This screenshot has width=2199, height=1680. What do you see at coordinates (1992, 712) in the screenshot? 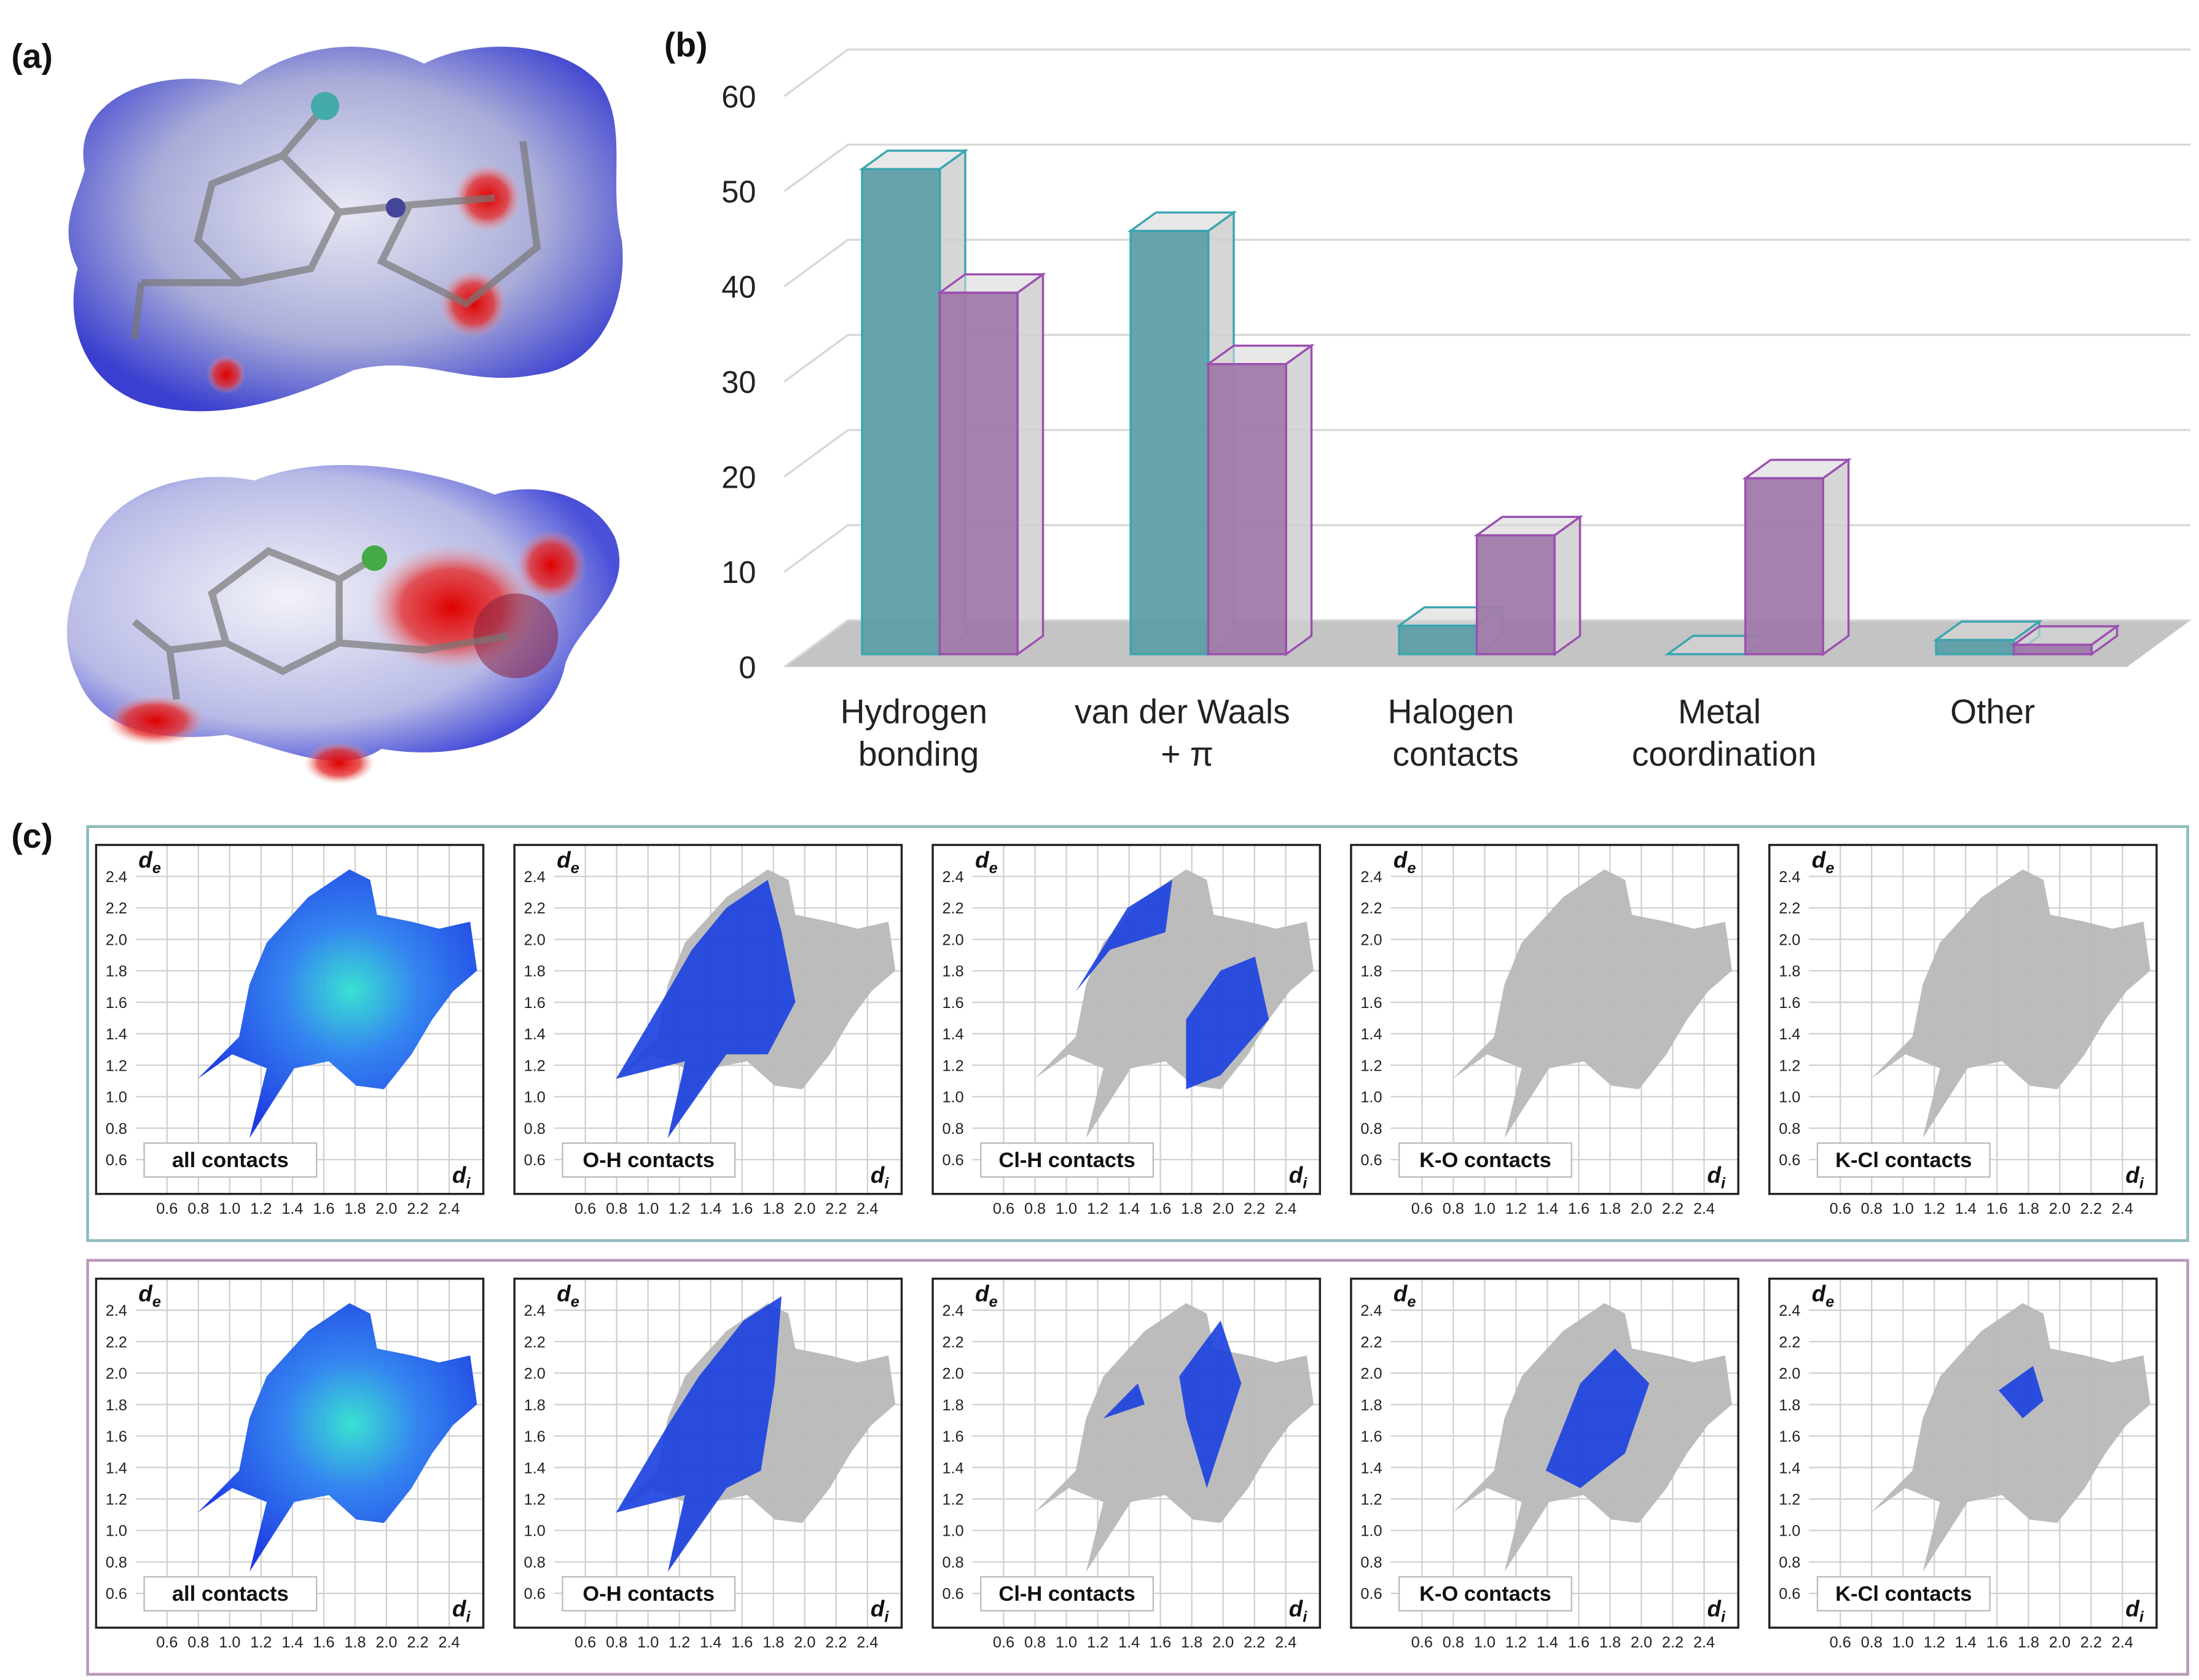
I see `x-tick-label: Other` at bounding box center [1992, 712].